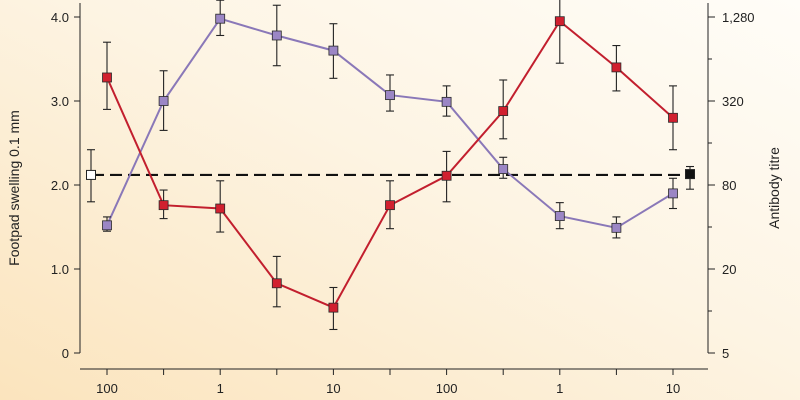 This screenshot has width=800, height=400. Describe the element at coordinates (107, 388) in the screenshot. I see `x-tick-label-0: 100` at that location.